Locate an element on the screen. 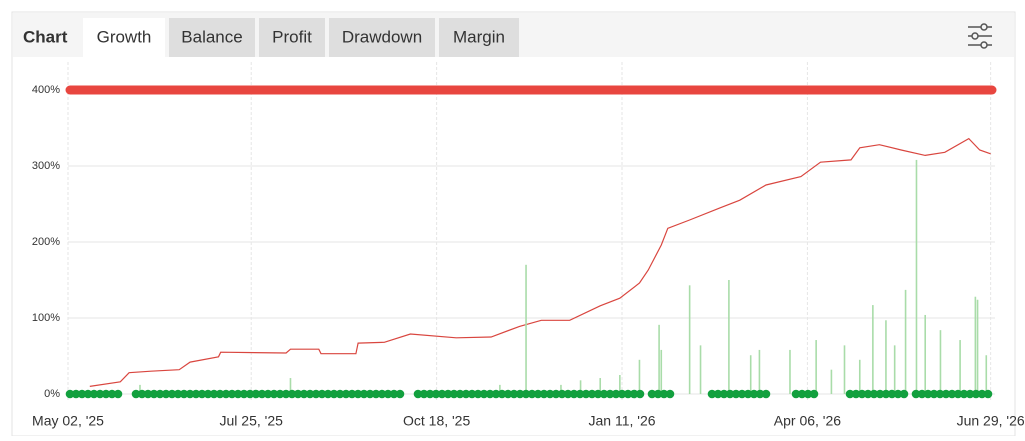  x-tick-label: Oct 18, '25 is located at coordinates (436, 421).